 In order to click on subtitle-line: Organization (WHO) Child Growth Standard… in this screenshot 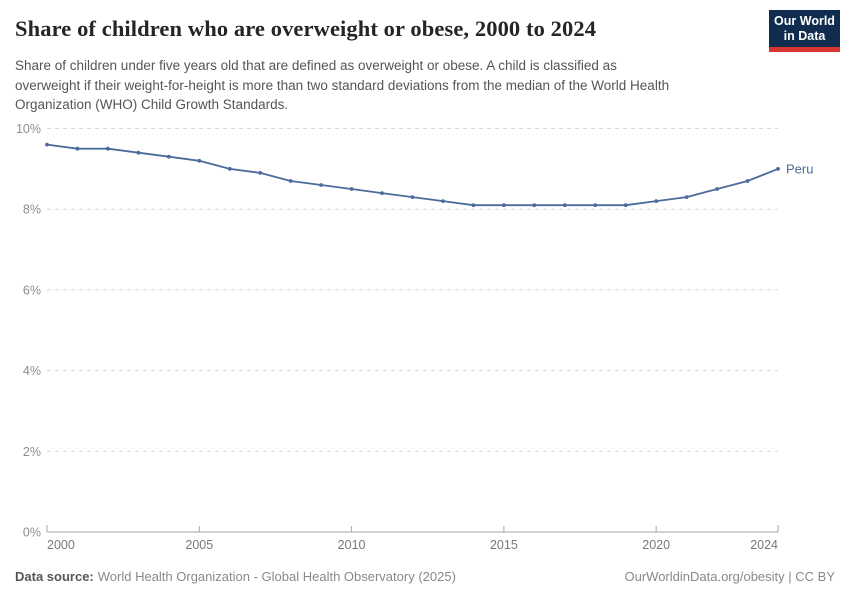, I will do `click(152, 104)`.